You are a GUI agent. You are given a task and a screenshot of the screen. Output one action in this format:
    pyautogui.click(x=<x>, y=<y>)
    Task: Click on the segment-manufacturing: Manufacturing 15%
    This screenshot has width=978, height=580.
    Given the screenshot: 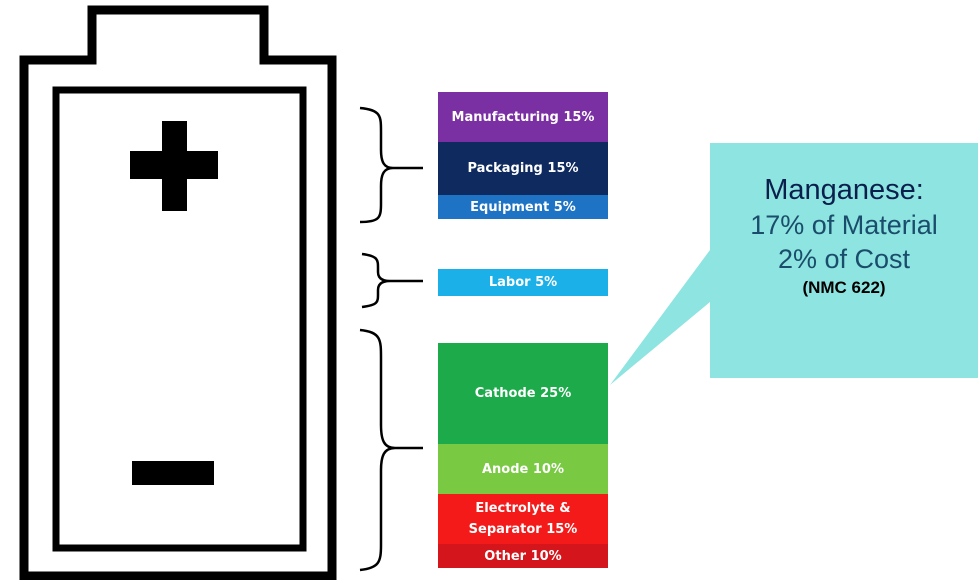 What is the action you would take?
    pyautogui.click(x=523, y=117)
    